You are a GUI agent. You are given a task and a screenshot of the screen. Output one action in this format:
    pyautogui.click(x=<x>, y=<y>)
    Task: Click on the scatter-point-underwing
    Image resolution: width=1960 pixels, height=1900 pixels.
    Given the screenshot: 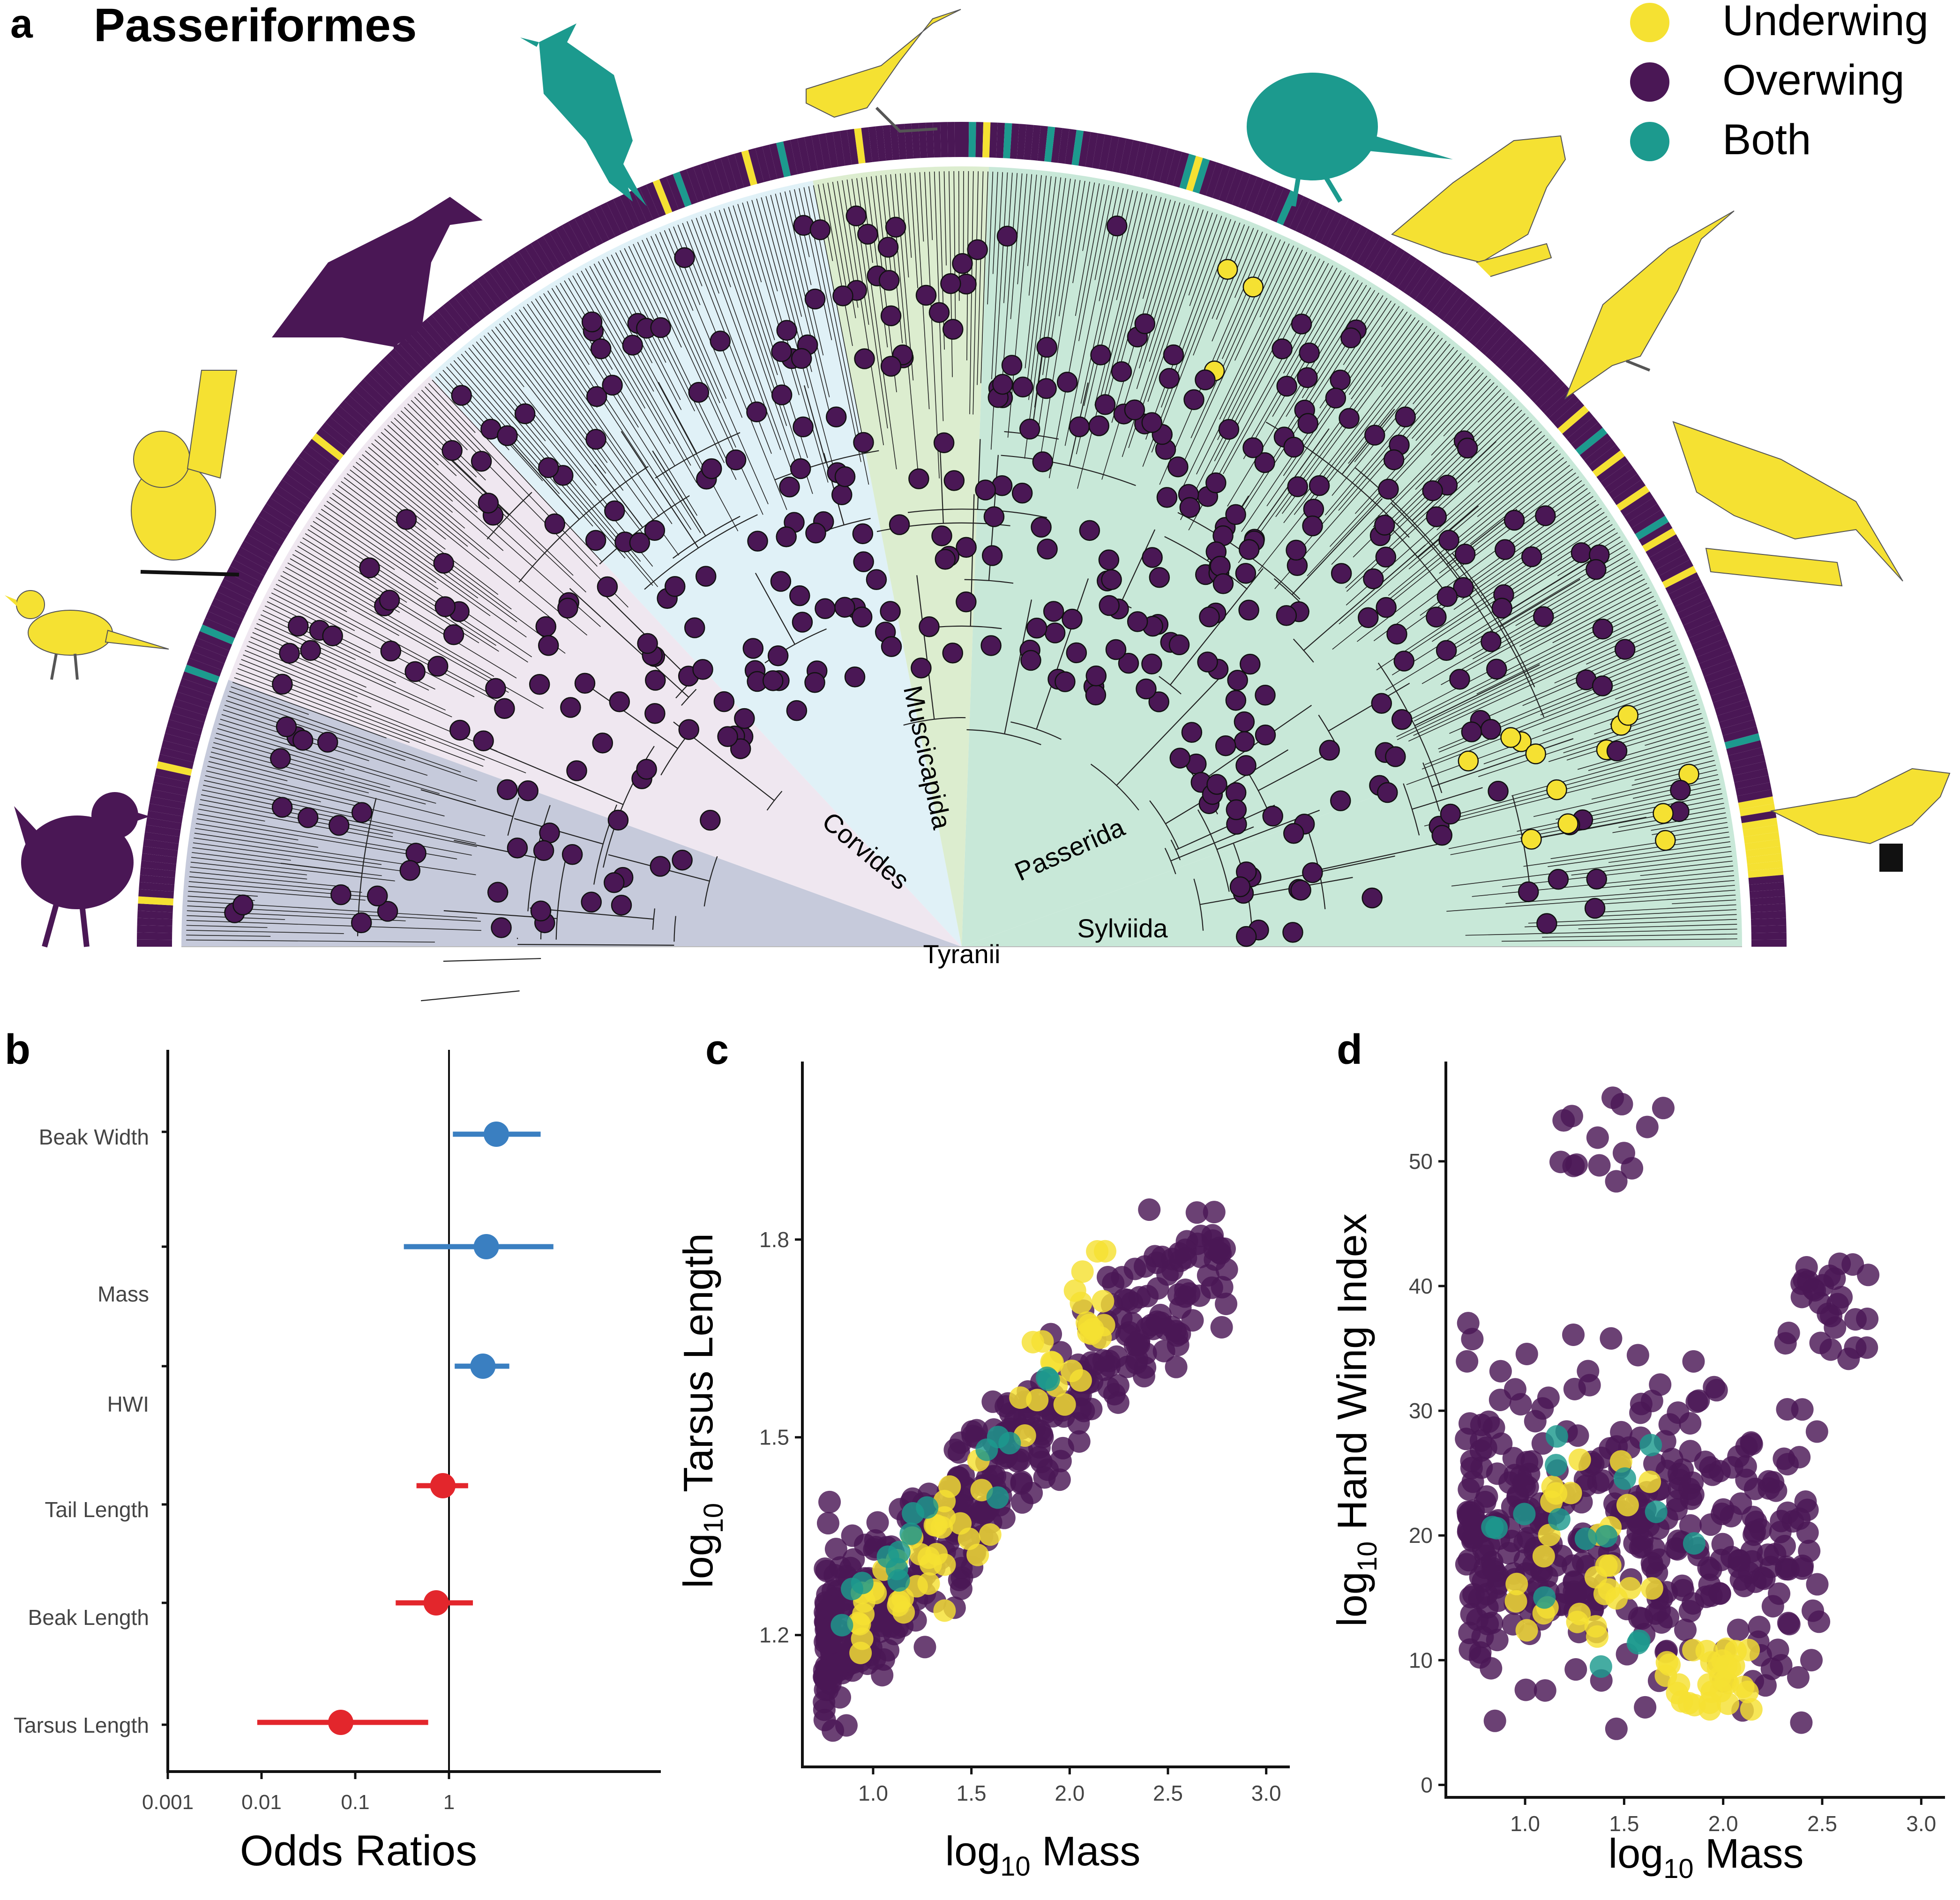 What is the action you would take?
    pyautogui.click(x=1544, y=1556)
    